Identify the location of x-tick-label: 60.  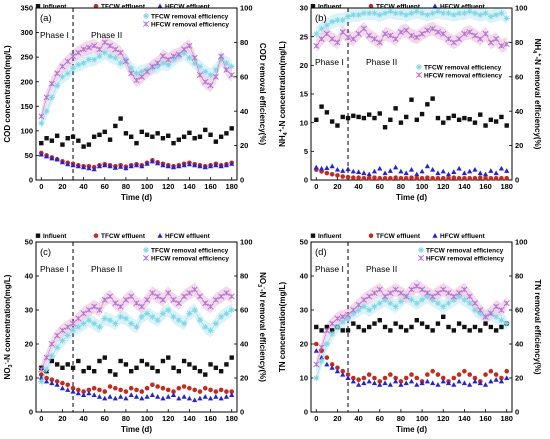
(380, 418).